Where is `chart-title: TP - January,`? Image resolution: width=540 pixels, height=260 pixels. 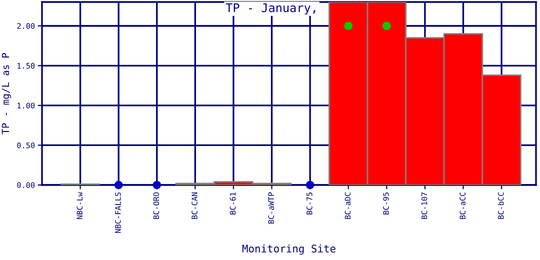
chart-title: TP - January, is located at coordinates (271, 8).